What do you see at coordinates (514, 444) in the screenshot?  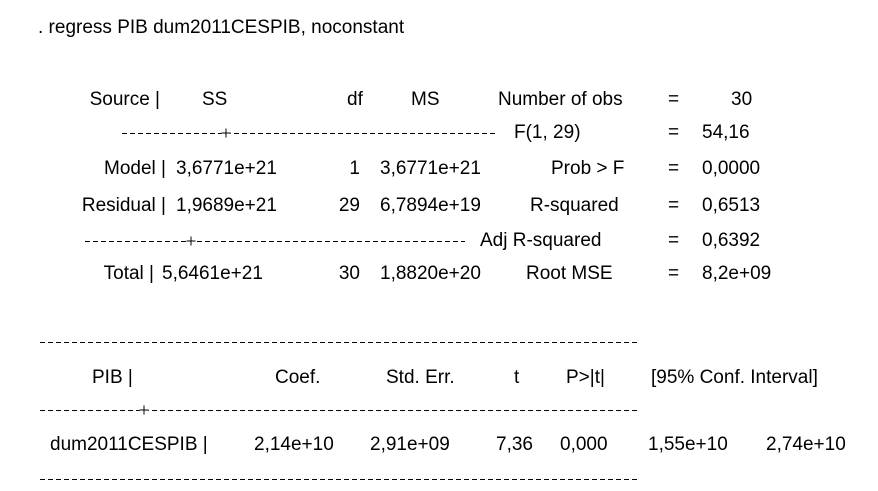 I see `coef-cell: 7,36` at bounding box center [514, 444].